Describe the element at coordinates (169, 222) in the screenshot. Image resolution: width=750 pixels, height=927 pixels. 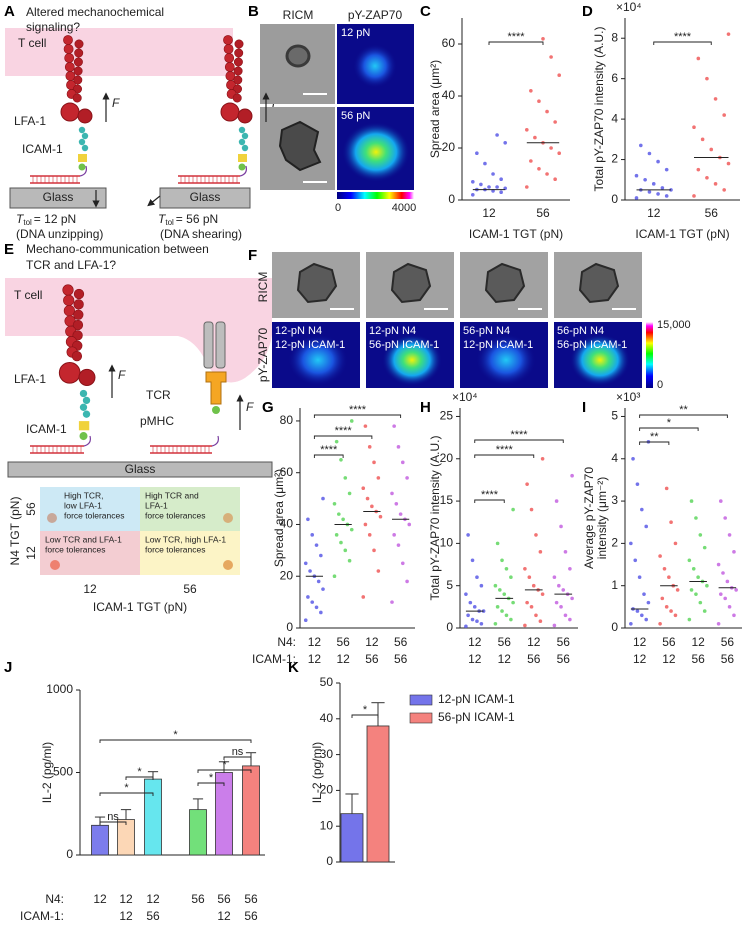
I see `t-sub: tol` at that location.